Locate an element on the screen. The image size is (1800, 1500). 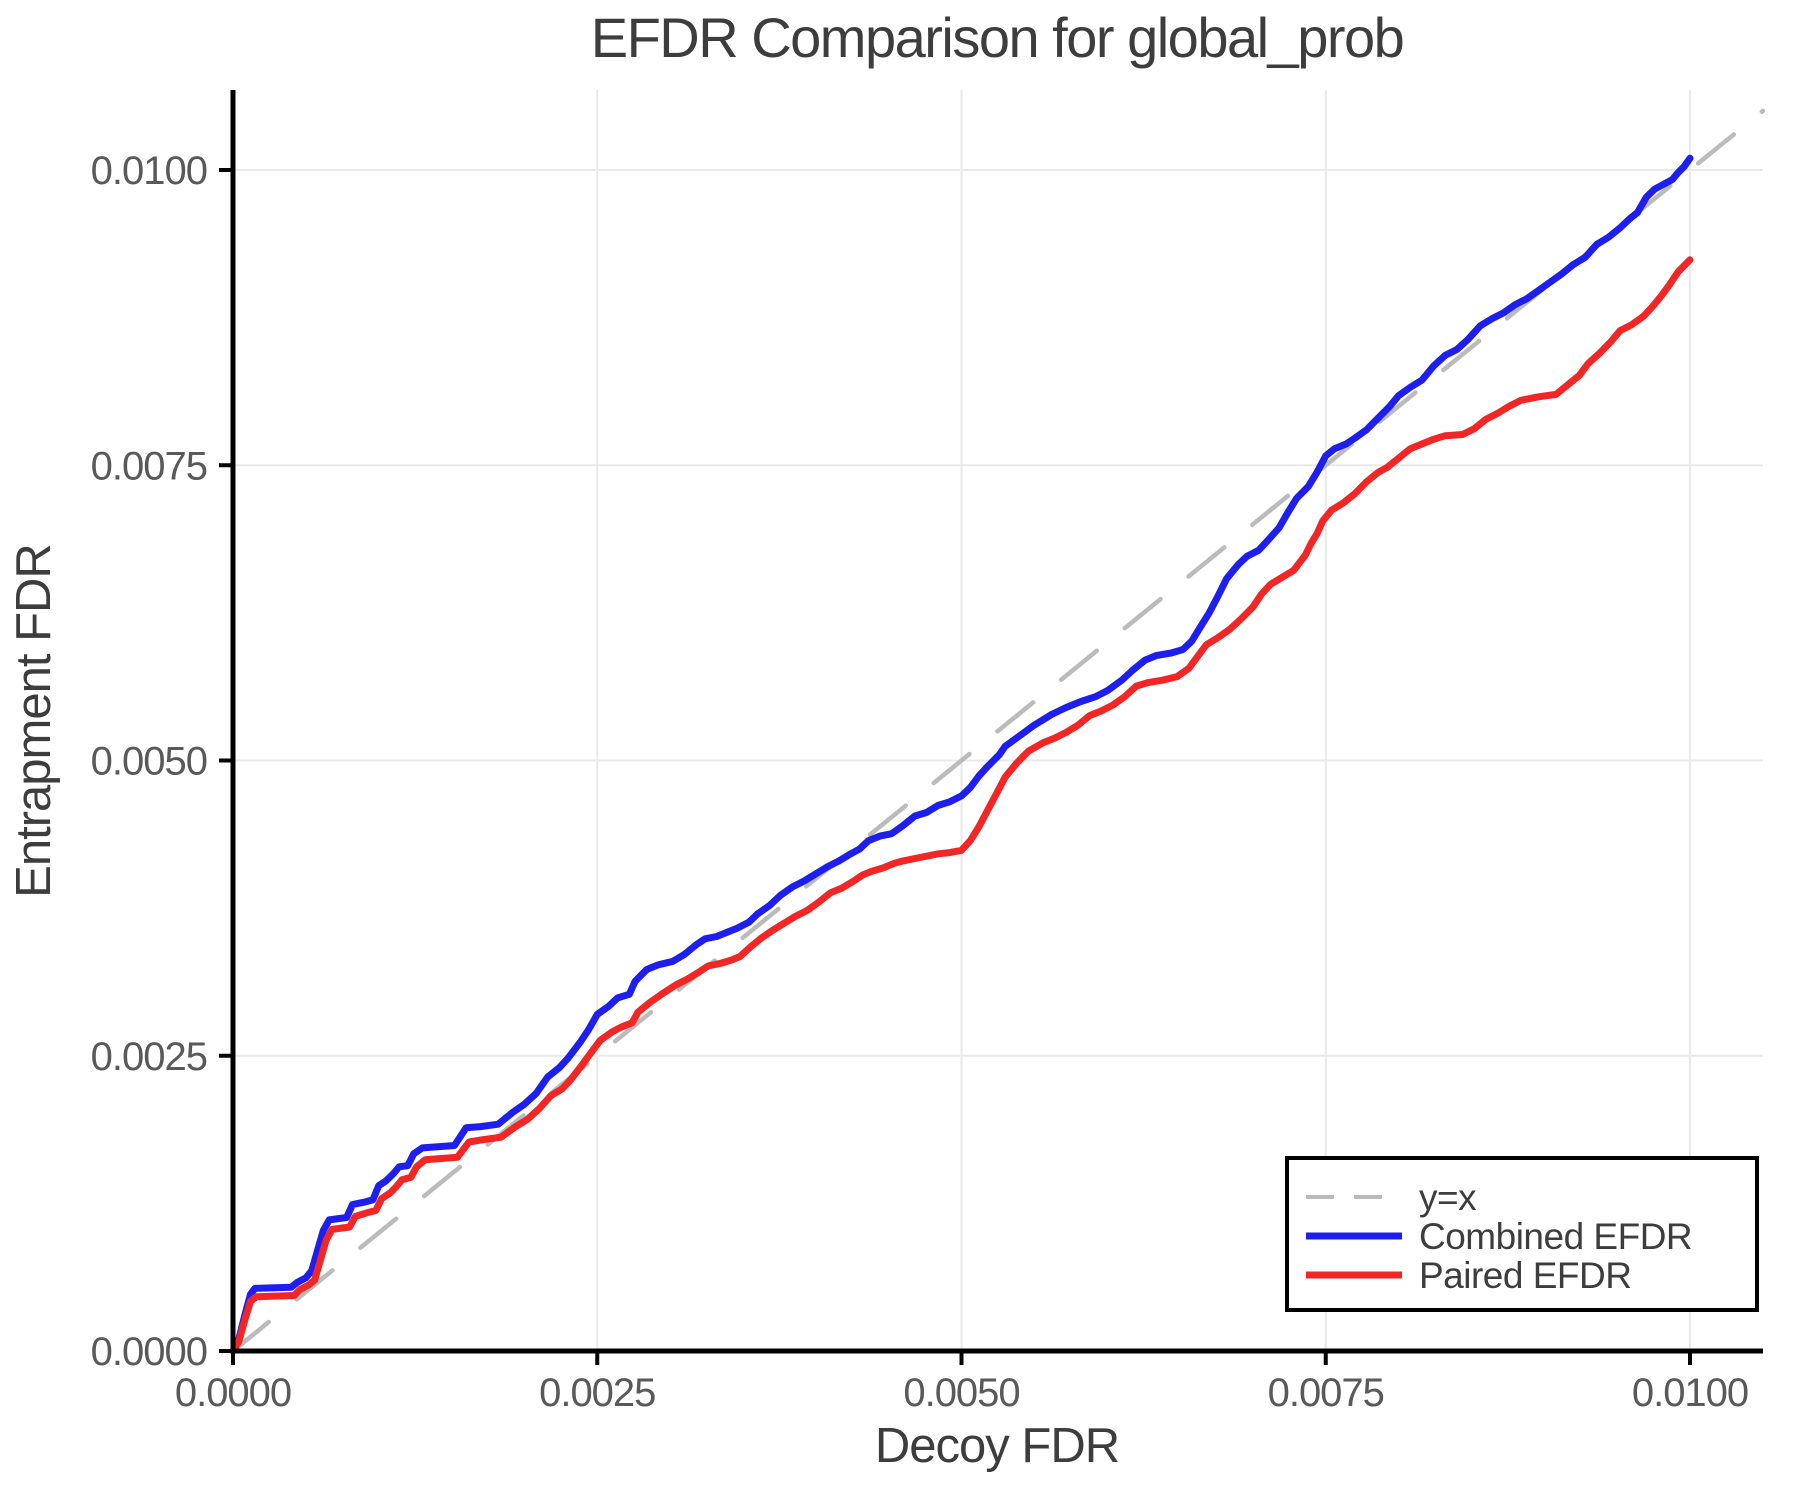
y-tick-label: 0.0075 is located at coordinates (149, 466).